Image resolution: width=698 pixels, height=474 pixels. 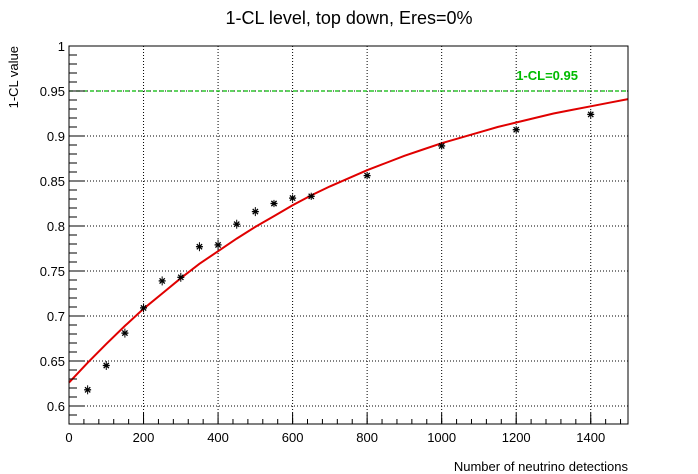 I want to click on x-axis-title: Number of neutrino detections, so click(x=541, y=466).